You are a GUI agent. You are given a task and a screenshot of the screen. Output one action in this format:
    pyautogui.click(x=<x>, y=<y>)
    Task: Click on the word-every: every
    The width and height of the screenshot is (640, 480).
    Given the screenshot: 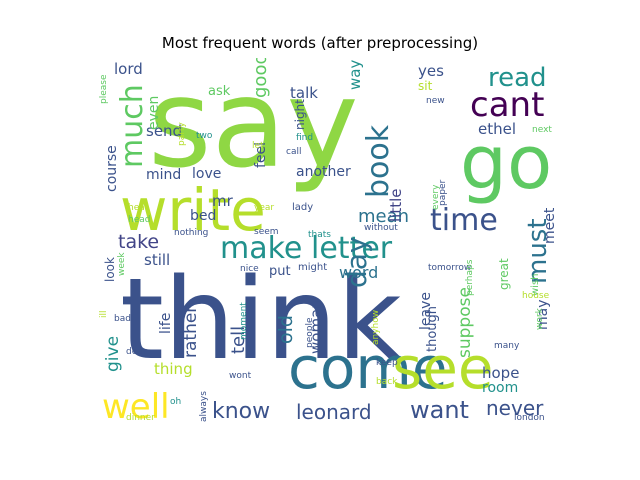 What is the action you would take?
    pyautogui.click(x=436, y=197)
    